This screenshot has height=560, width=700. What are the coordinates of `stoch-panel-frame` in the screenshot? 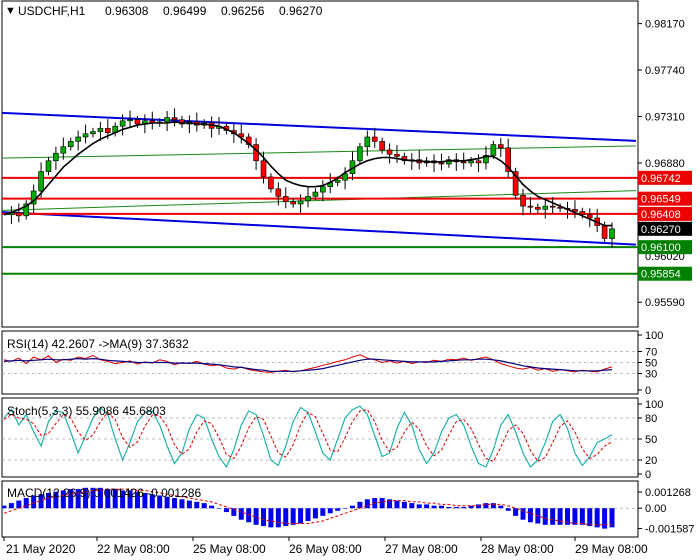 It's located at (320, 437).